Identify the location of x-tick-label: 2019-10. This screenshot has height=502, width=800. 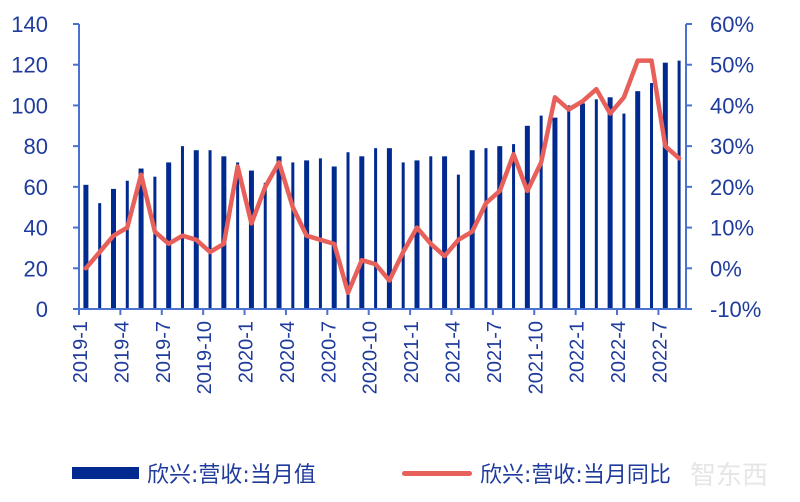
(205, 357).